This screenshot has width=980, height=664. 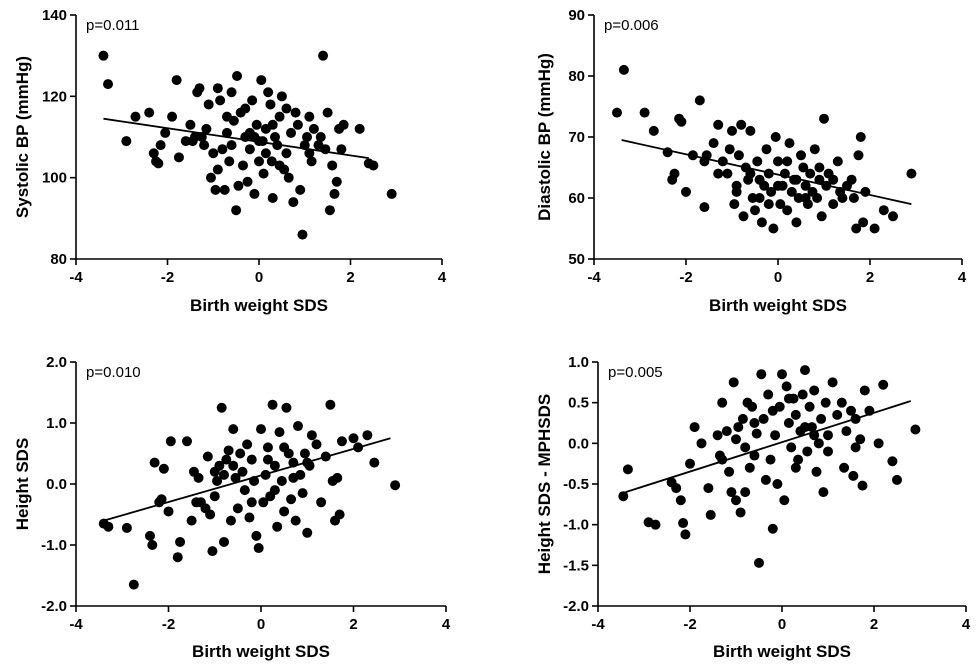 I want to click on y-axis-label: Diastolic BP (mmHg), so click(x=544, y=137).